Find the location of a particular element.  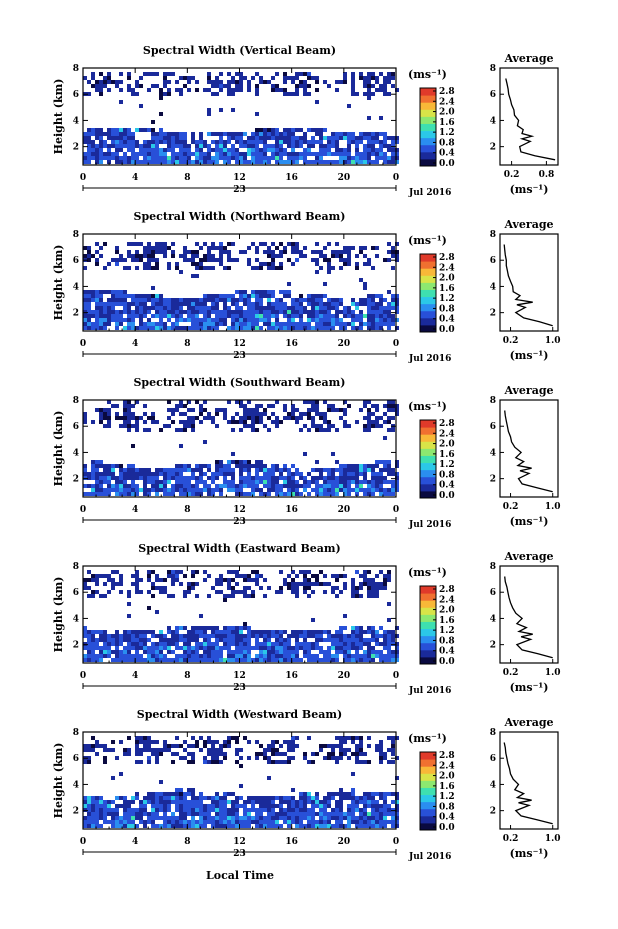

x-tick-label: 20 is located at coordinates (344, 842).